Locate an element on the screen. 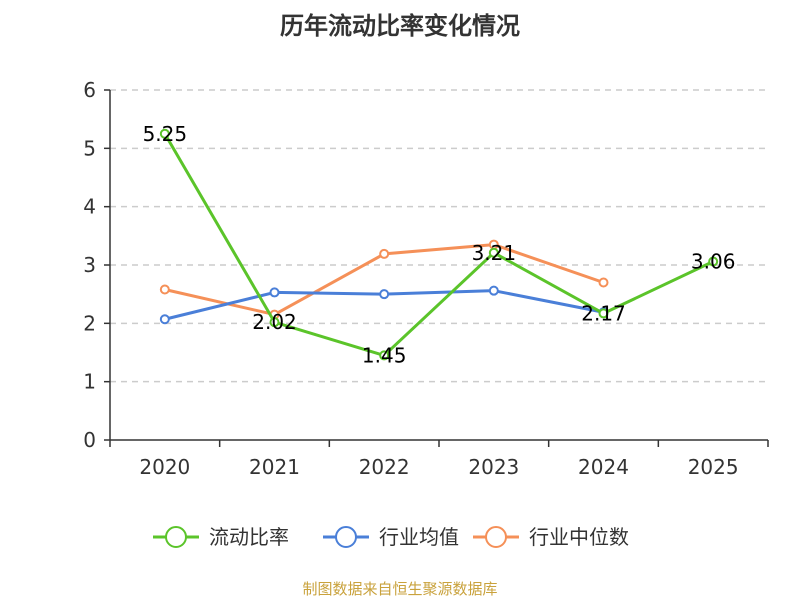 This screenshot has height=600, width=800. series-行业中位数 is located at coordinates (384, 279).